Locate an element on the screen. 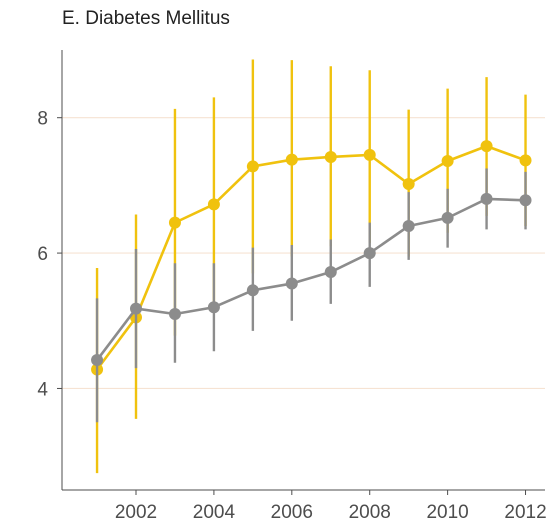 The width and height of the screenshot is (551, 531). y-tick-label-4: 4 is located at coordinates (42, 389).